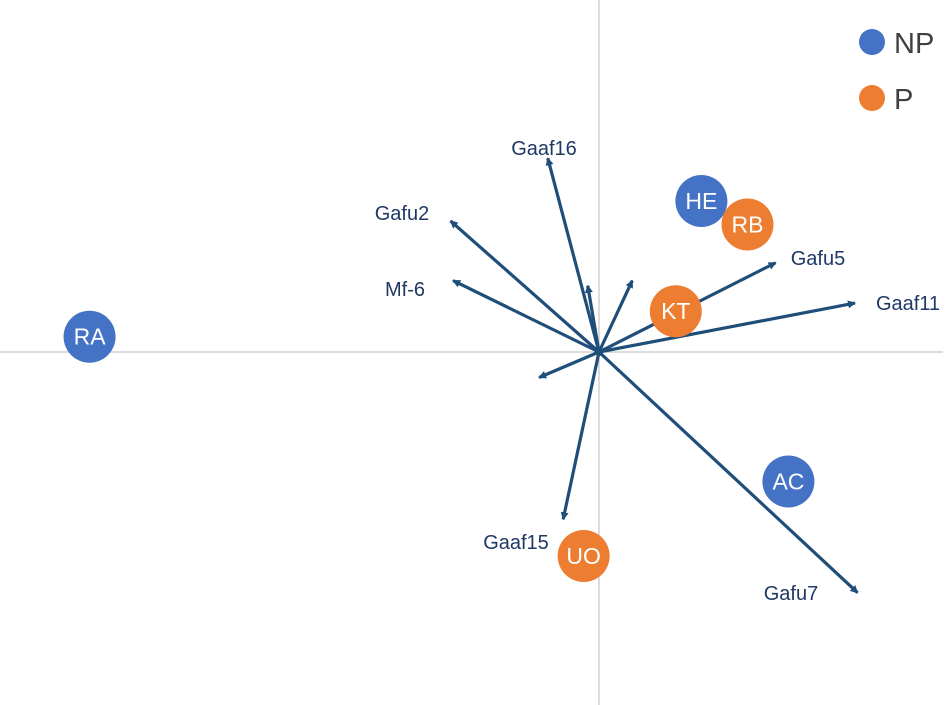 Image resolution: width=949 pixels, height=705 pixels. I want to click on point-marker-he, so click(701, 201).